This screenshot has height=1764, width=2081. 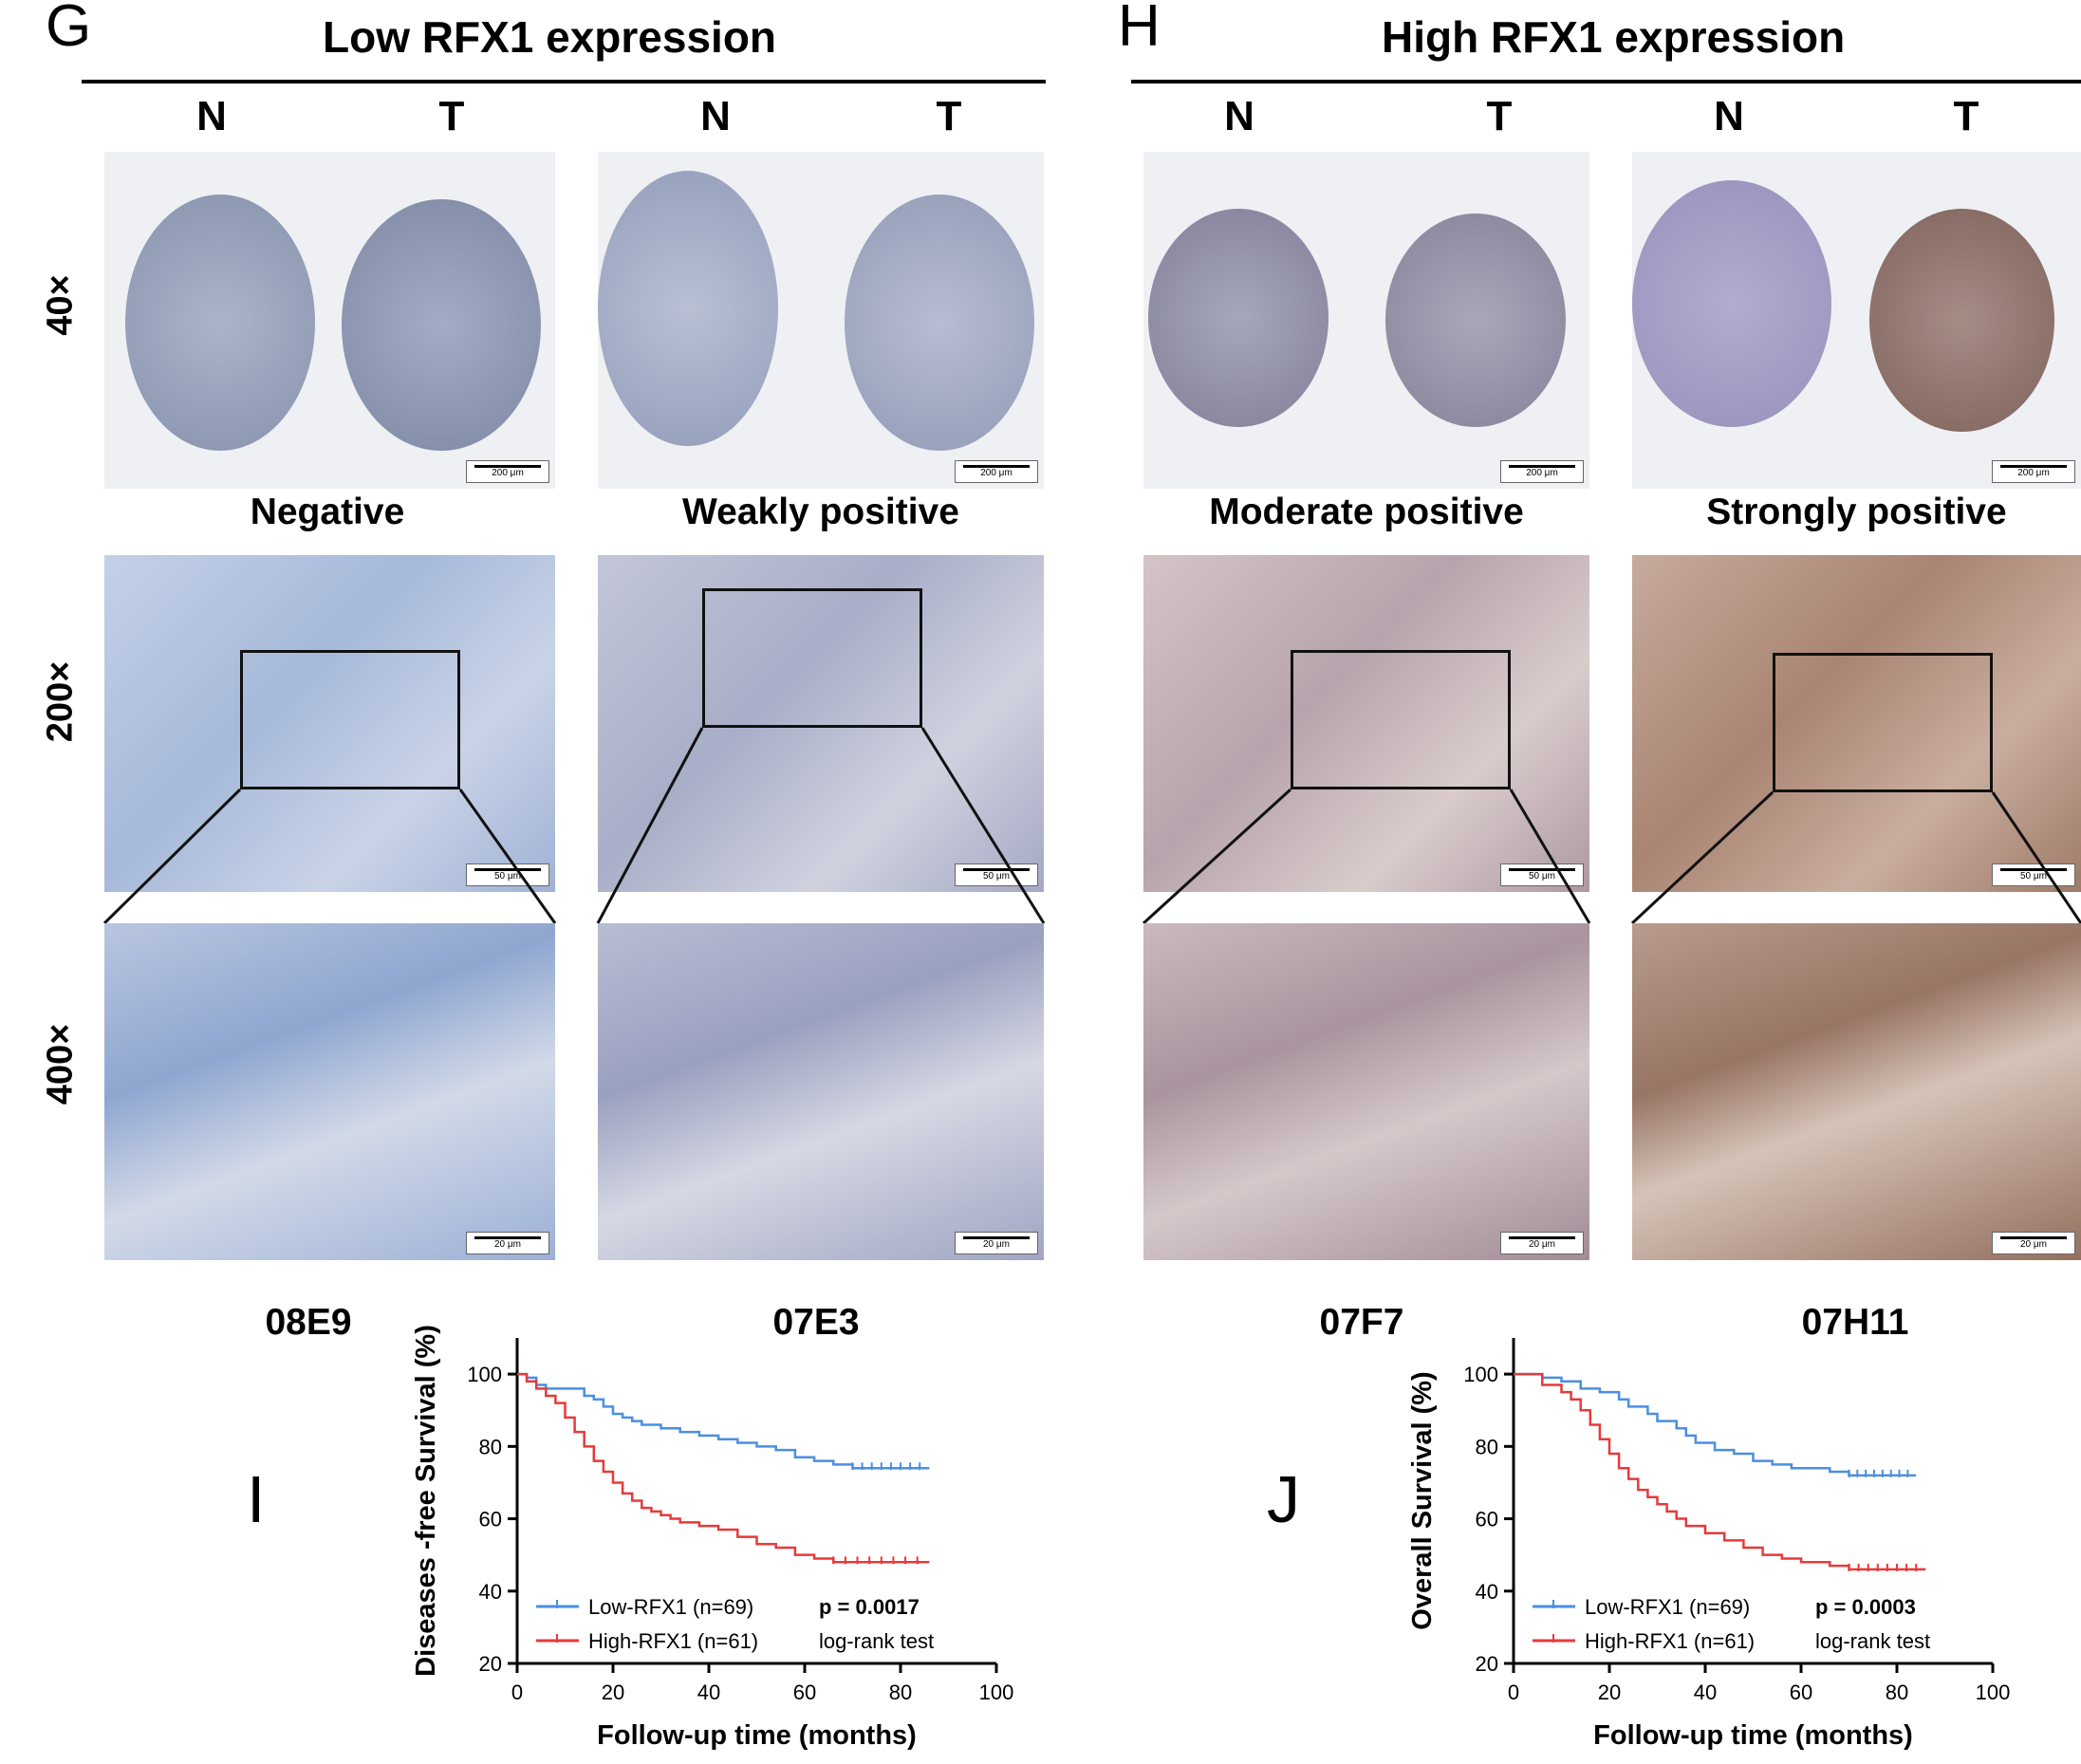 What do you see at coordinates (60, 1064) in the screenshot?
I see `magnification-label-400x: 400×` at bounding box center [60, 1064].